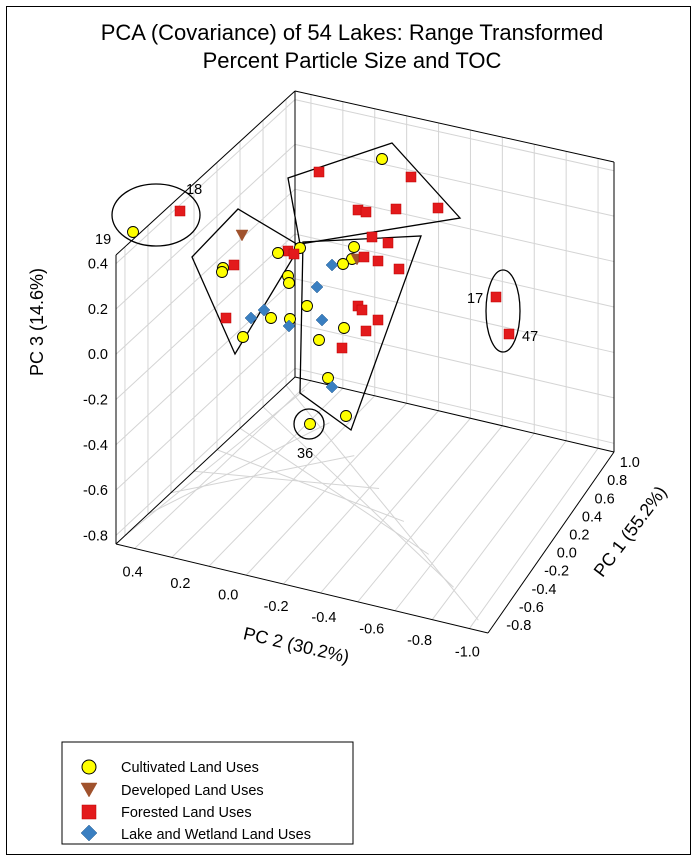  I want to click on hull-center-group, so click(360, 333).